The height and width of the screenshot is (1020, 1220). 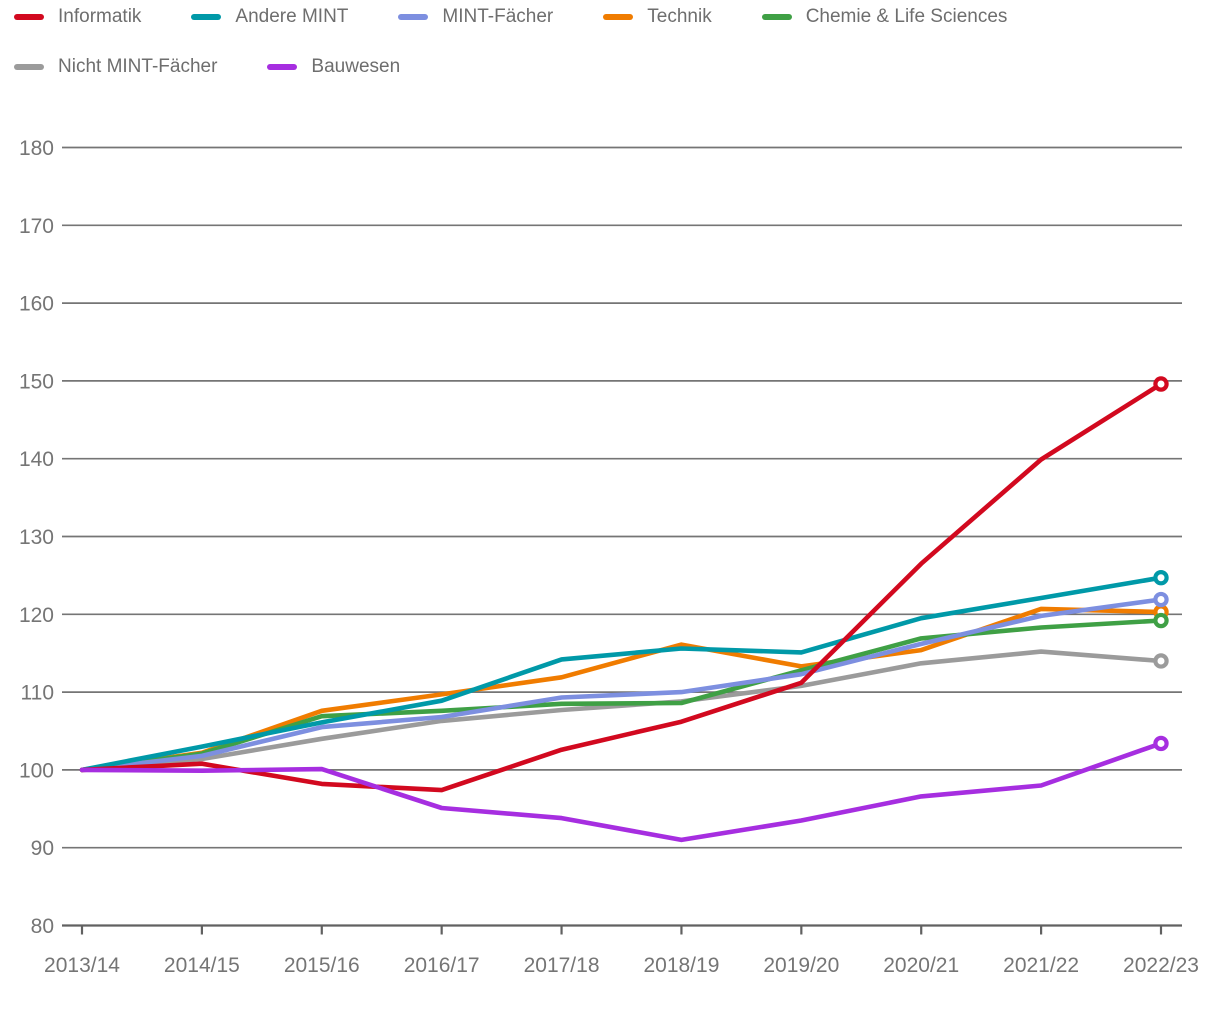 What do you see at coordinates (206, 17) in the screenshot?
I see `legend-swatch-andere-mint` at bounding box center [206, 17].